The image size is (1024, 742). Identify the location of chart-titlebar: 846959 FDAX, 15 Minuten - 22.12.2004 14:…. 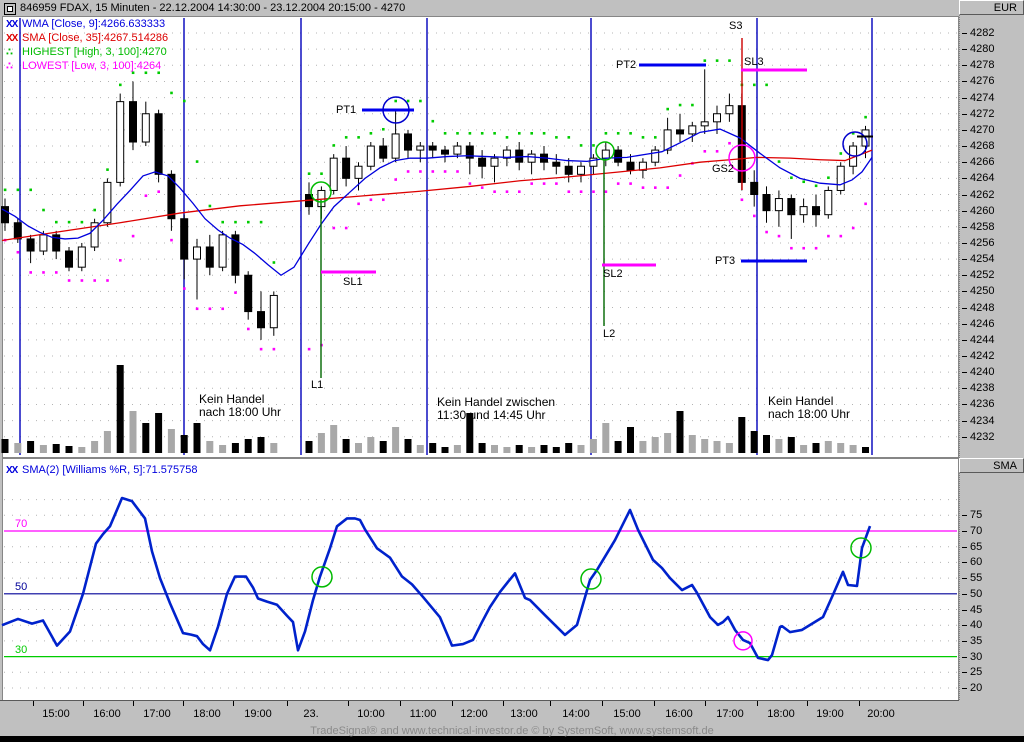
(479, 8).